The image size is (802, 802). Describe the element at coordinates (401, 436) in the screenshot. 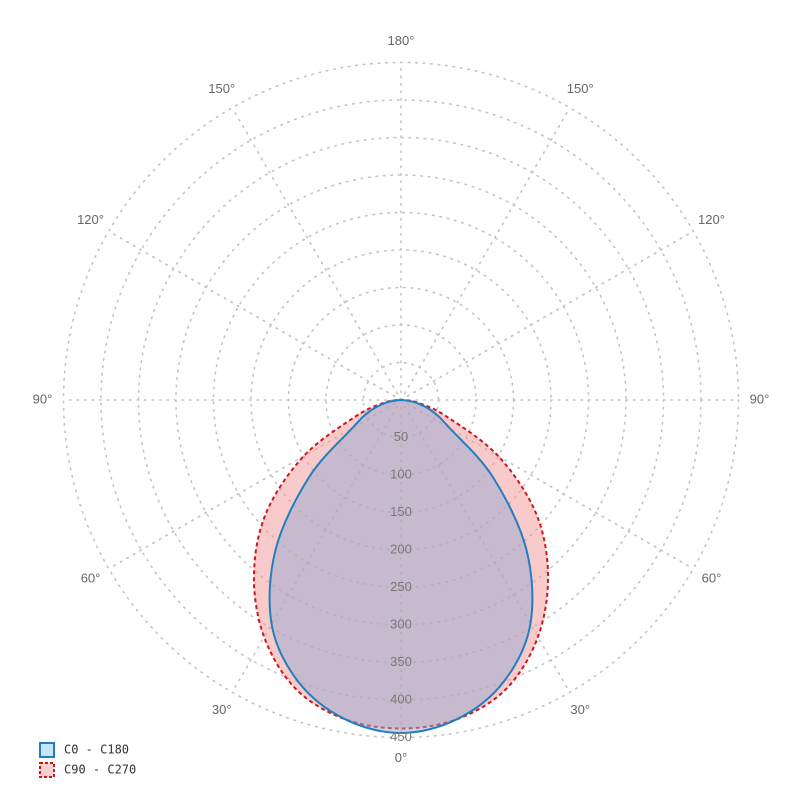

I see `radial-label: 50` at that location.